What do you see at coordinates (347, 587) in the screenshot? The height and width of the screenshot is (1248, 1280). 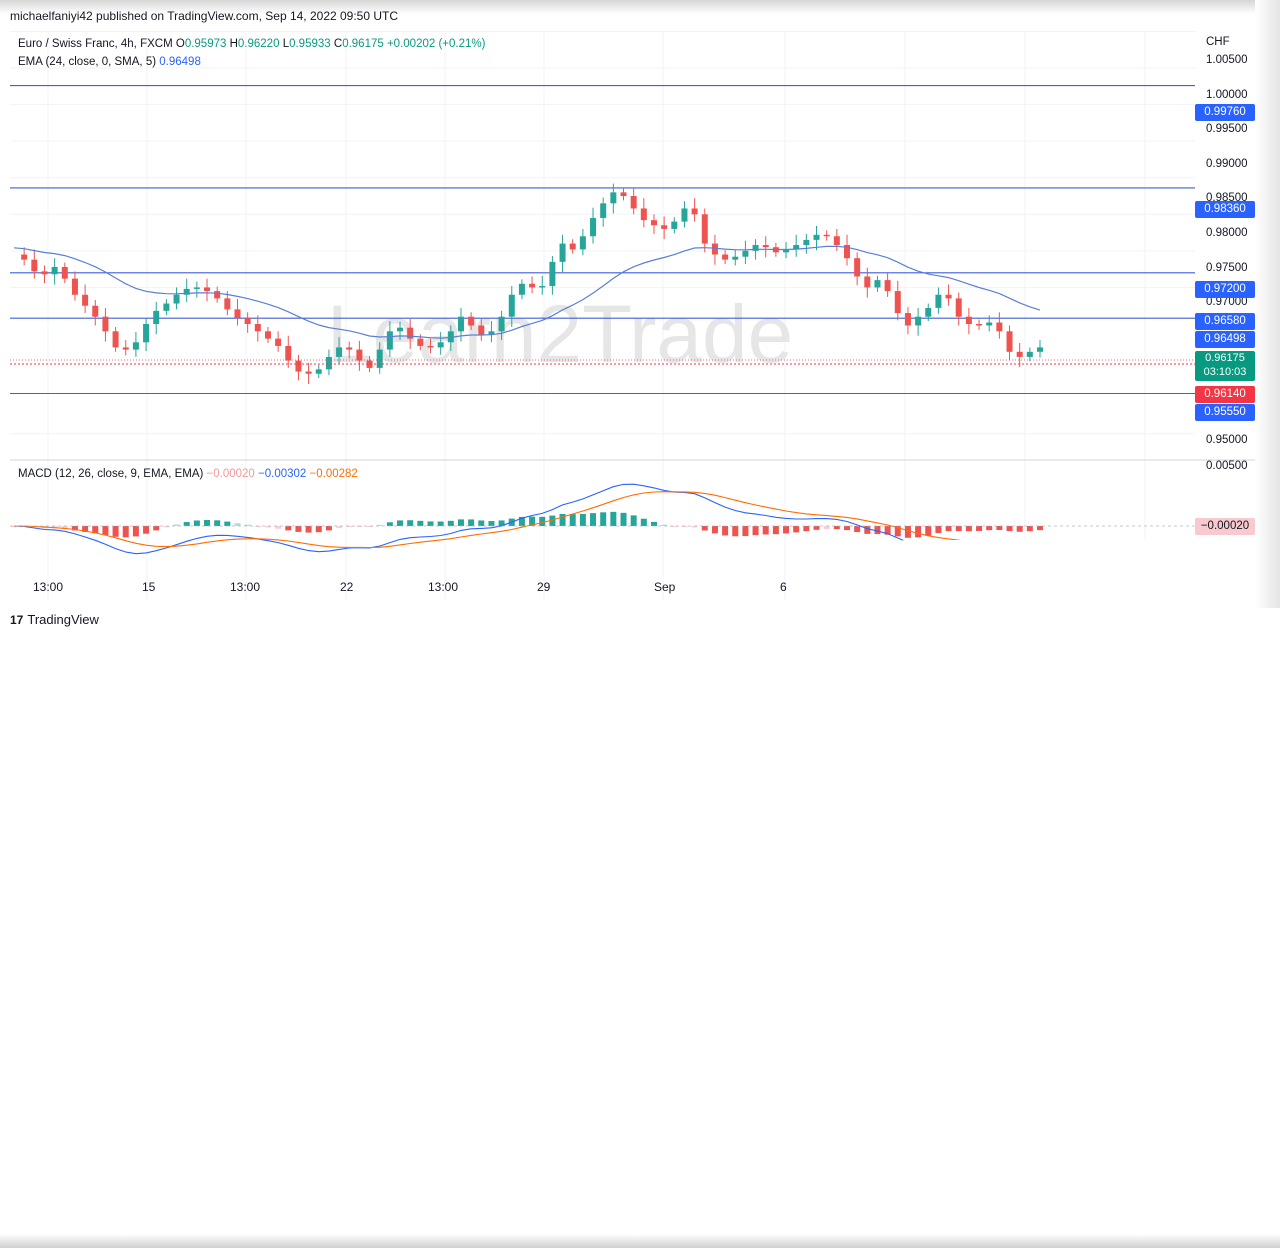 I see `time-tick: 22` at bounding box center [347, 587].